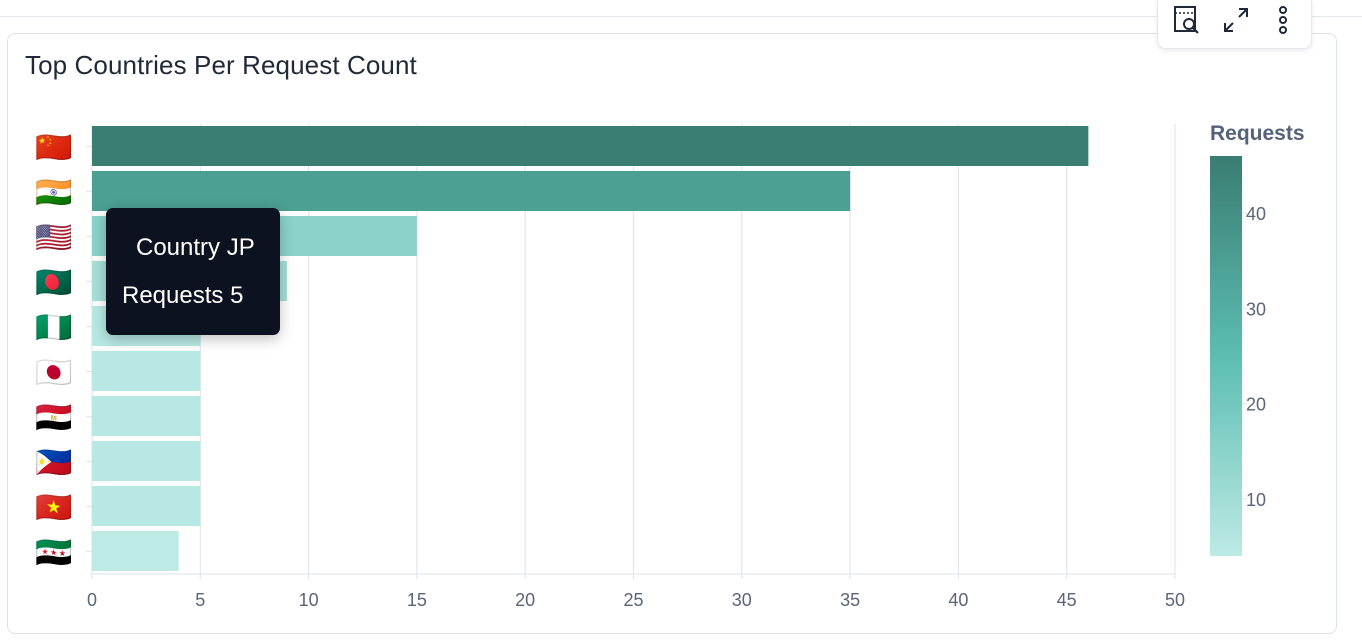  What do you see at coordinates (237, 295) in the screenshot?
I see `tooltip-requests-value: 5` at bounding box center [237, 295].